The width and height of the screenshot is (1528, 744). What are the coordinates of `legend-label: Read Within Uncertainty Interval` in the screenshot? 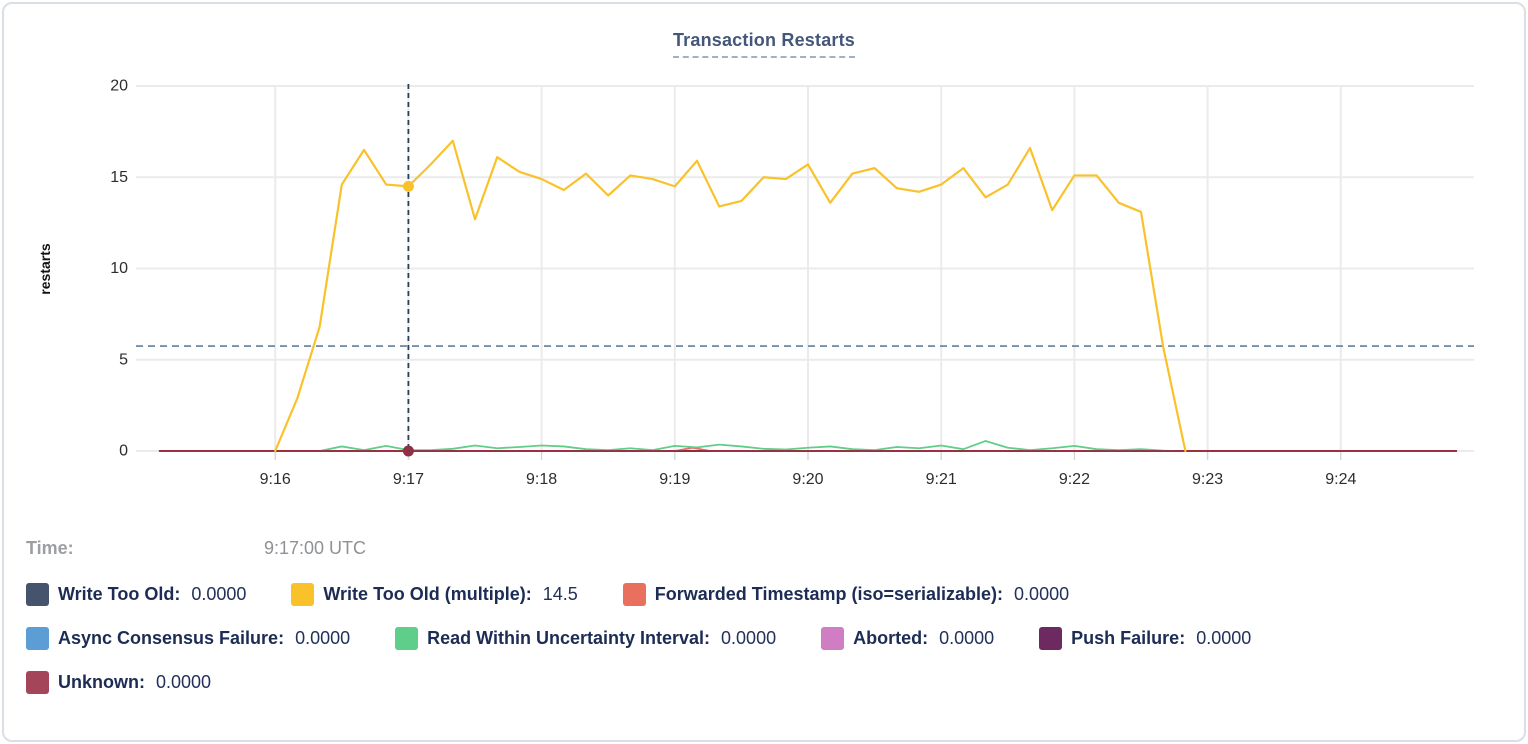 It's located at (568, 638).